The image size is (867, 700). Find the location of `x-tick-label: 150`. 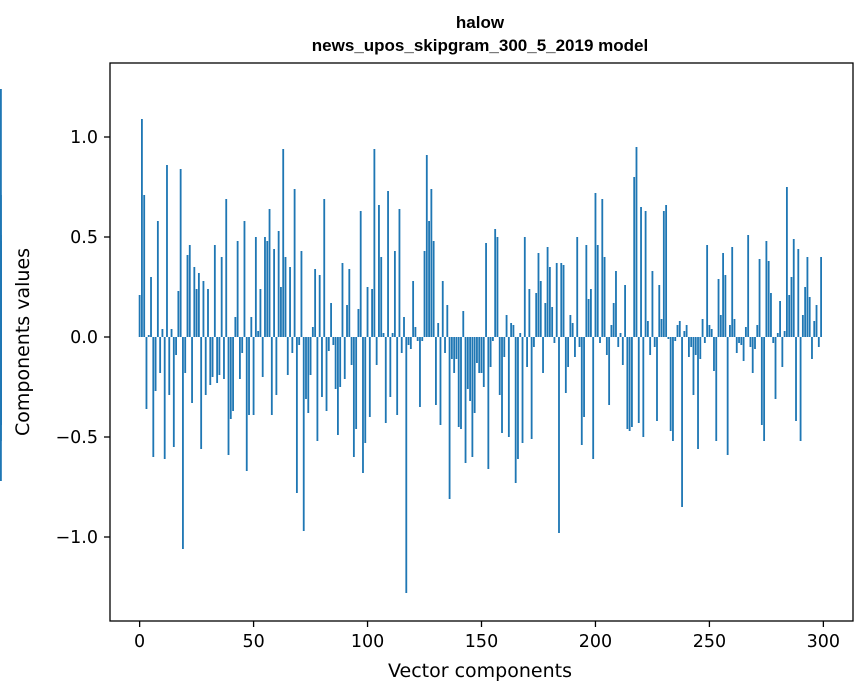

x-tick-label: 150 is located at coordinates (481, 642).